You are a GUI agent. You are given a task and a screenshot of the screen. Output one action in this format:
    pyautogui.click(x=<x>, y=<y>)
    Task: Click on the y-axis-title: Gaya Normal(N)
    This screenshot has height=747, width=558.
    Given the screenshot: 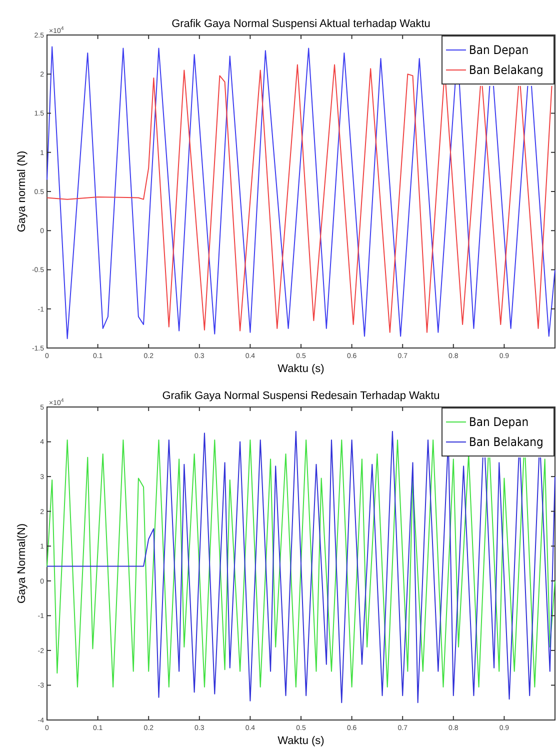 What is the action you would take?
    pyautogui.click(x=22, y=563)
    